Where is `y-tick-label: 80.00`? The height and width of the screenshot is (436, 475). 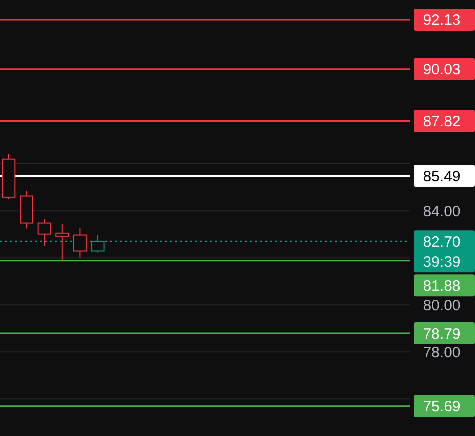
y-tick-label: 80.00 is located at coordinates (442, 305).